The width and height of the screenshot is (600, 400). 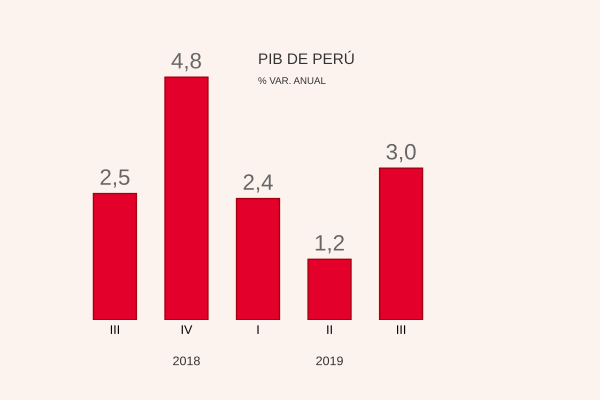 I want to click on chart-subtitle: % VAR. ANUAL, so click(x=292, y=80).